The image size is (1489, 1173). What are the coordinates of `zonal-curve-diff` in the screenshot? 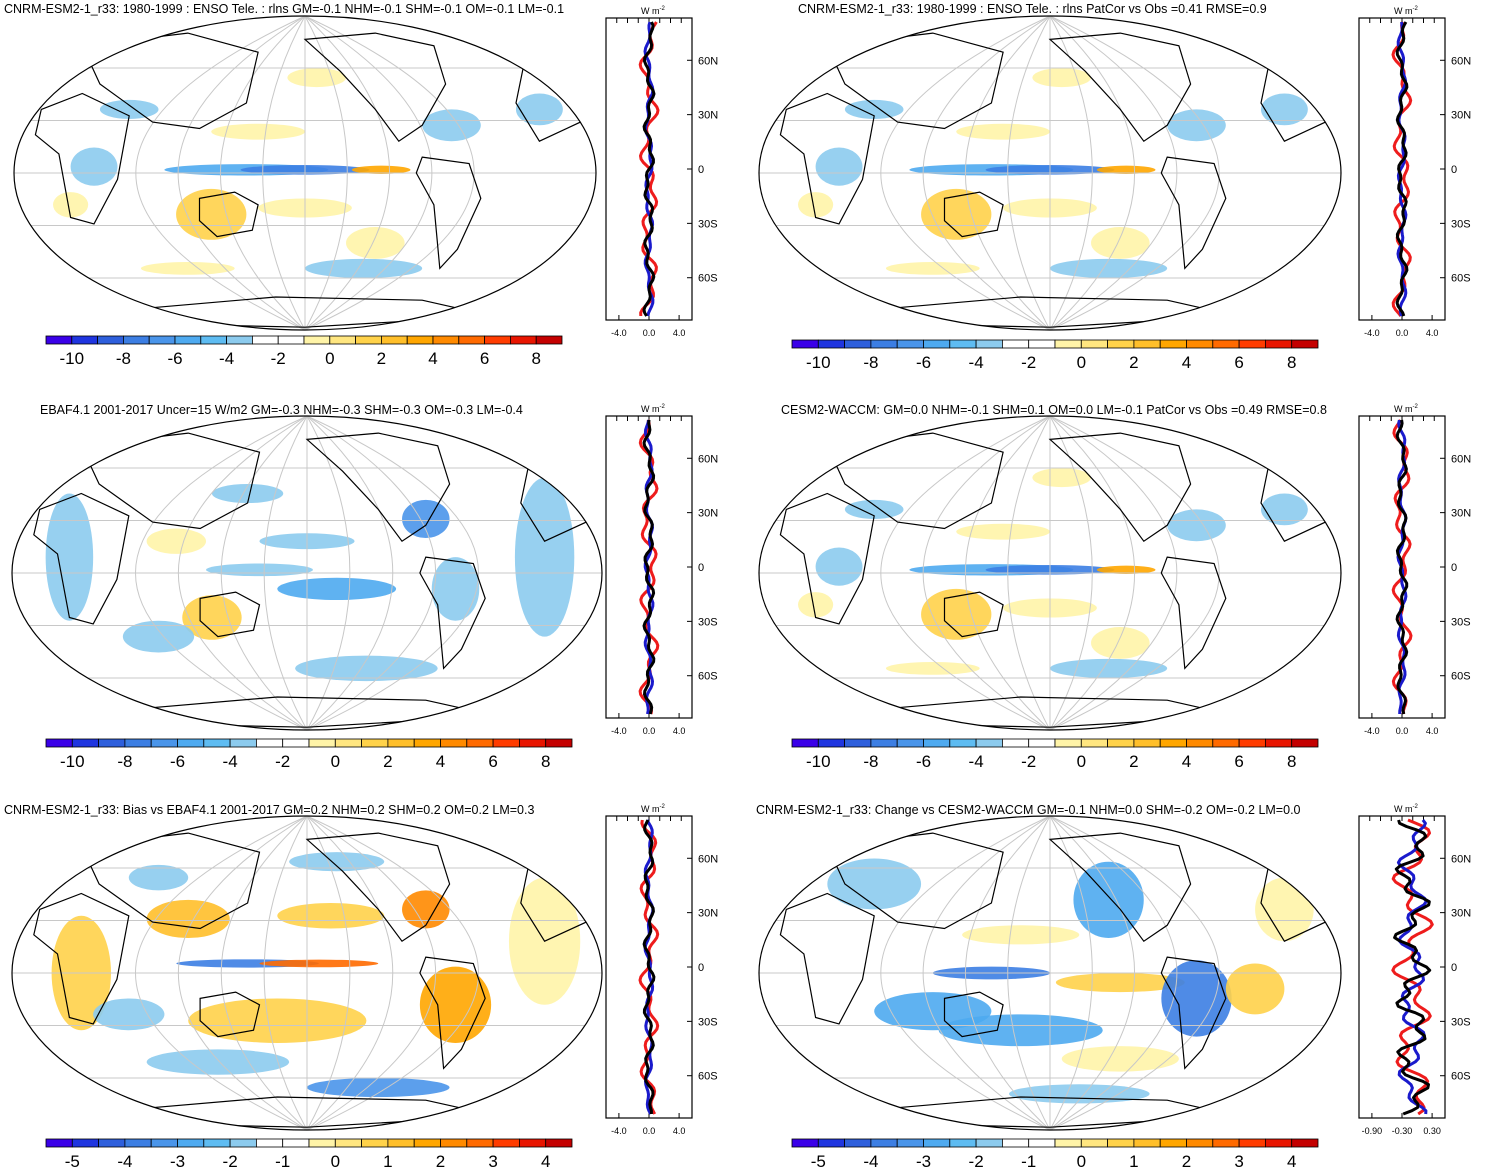 It's located at (1402, 567).